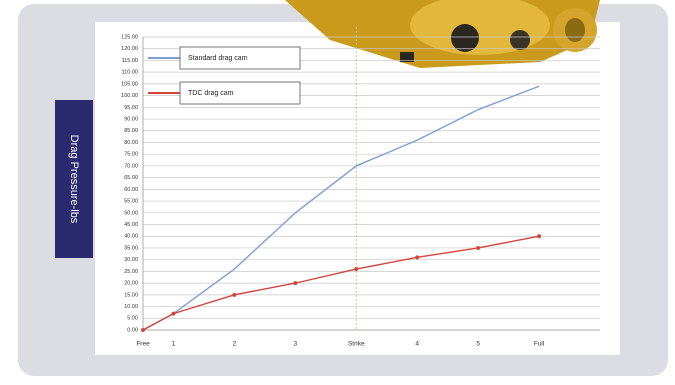  I want to click on y-tick-label: 65.00, so click(131, 178).